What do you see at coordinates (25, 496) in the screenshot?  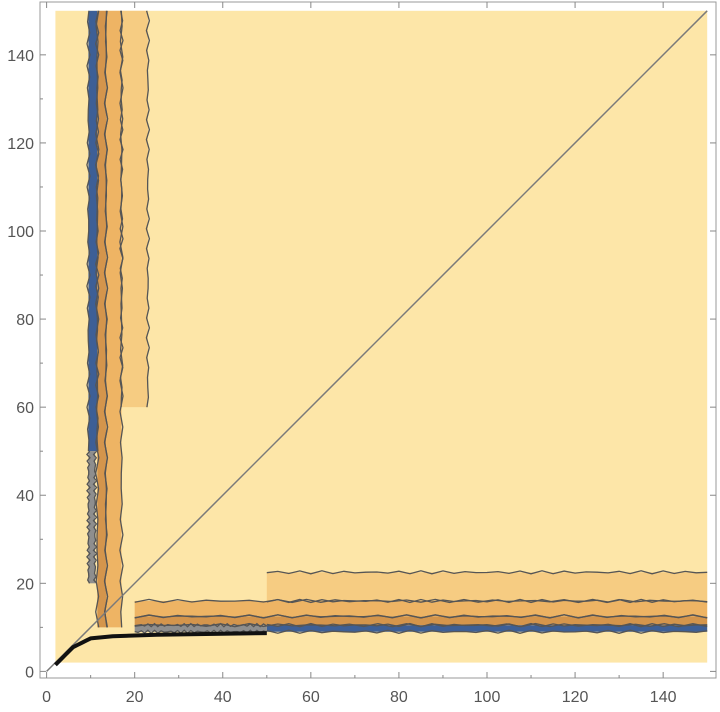 I see `y-tick-label: 40` at bounding box center [25, 496].